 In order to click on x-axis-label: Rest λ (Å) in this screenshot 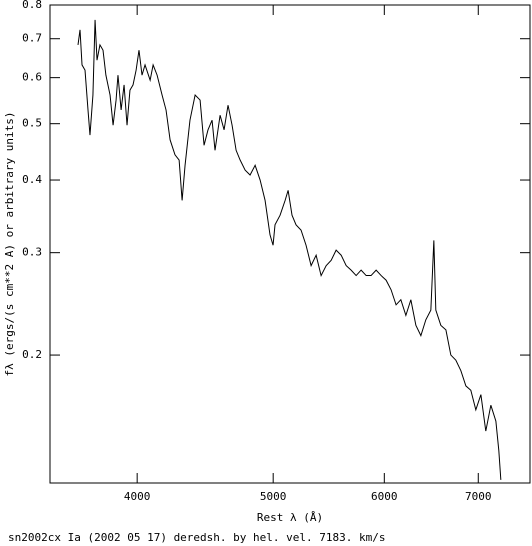, I will do `click(290, 517)`.